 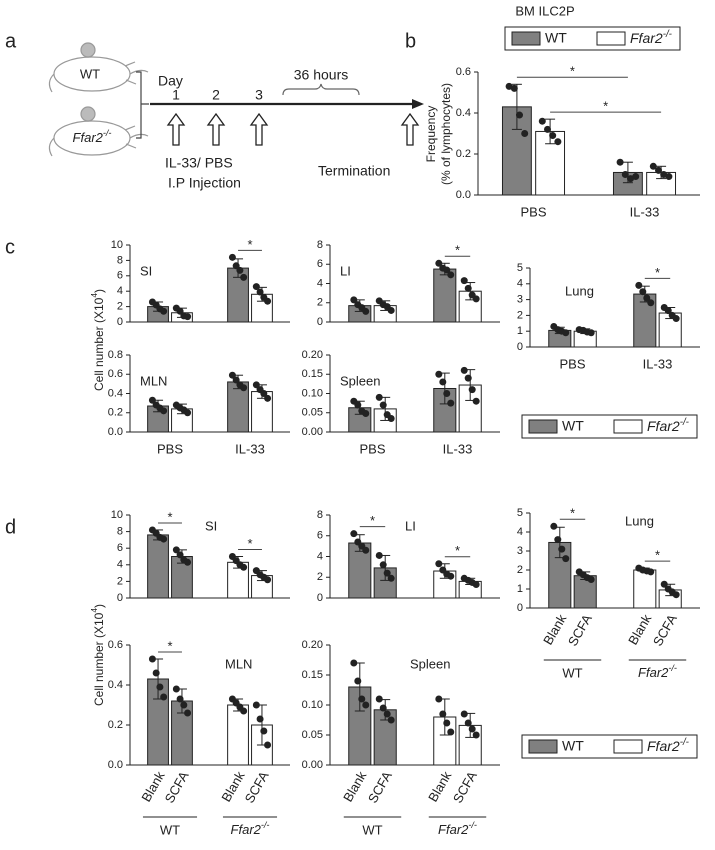 I want to click on y-tick-label: 0.0, so click(x=115, y=765).